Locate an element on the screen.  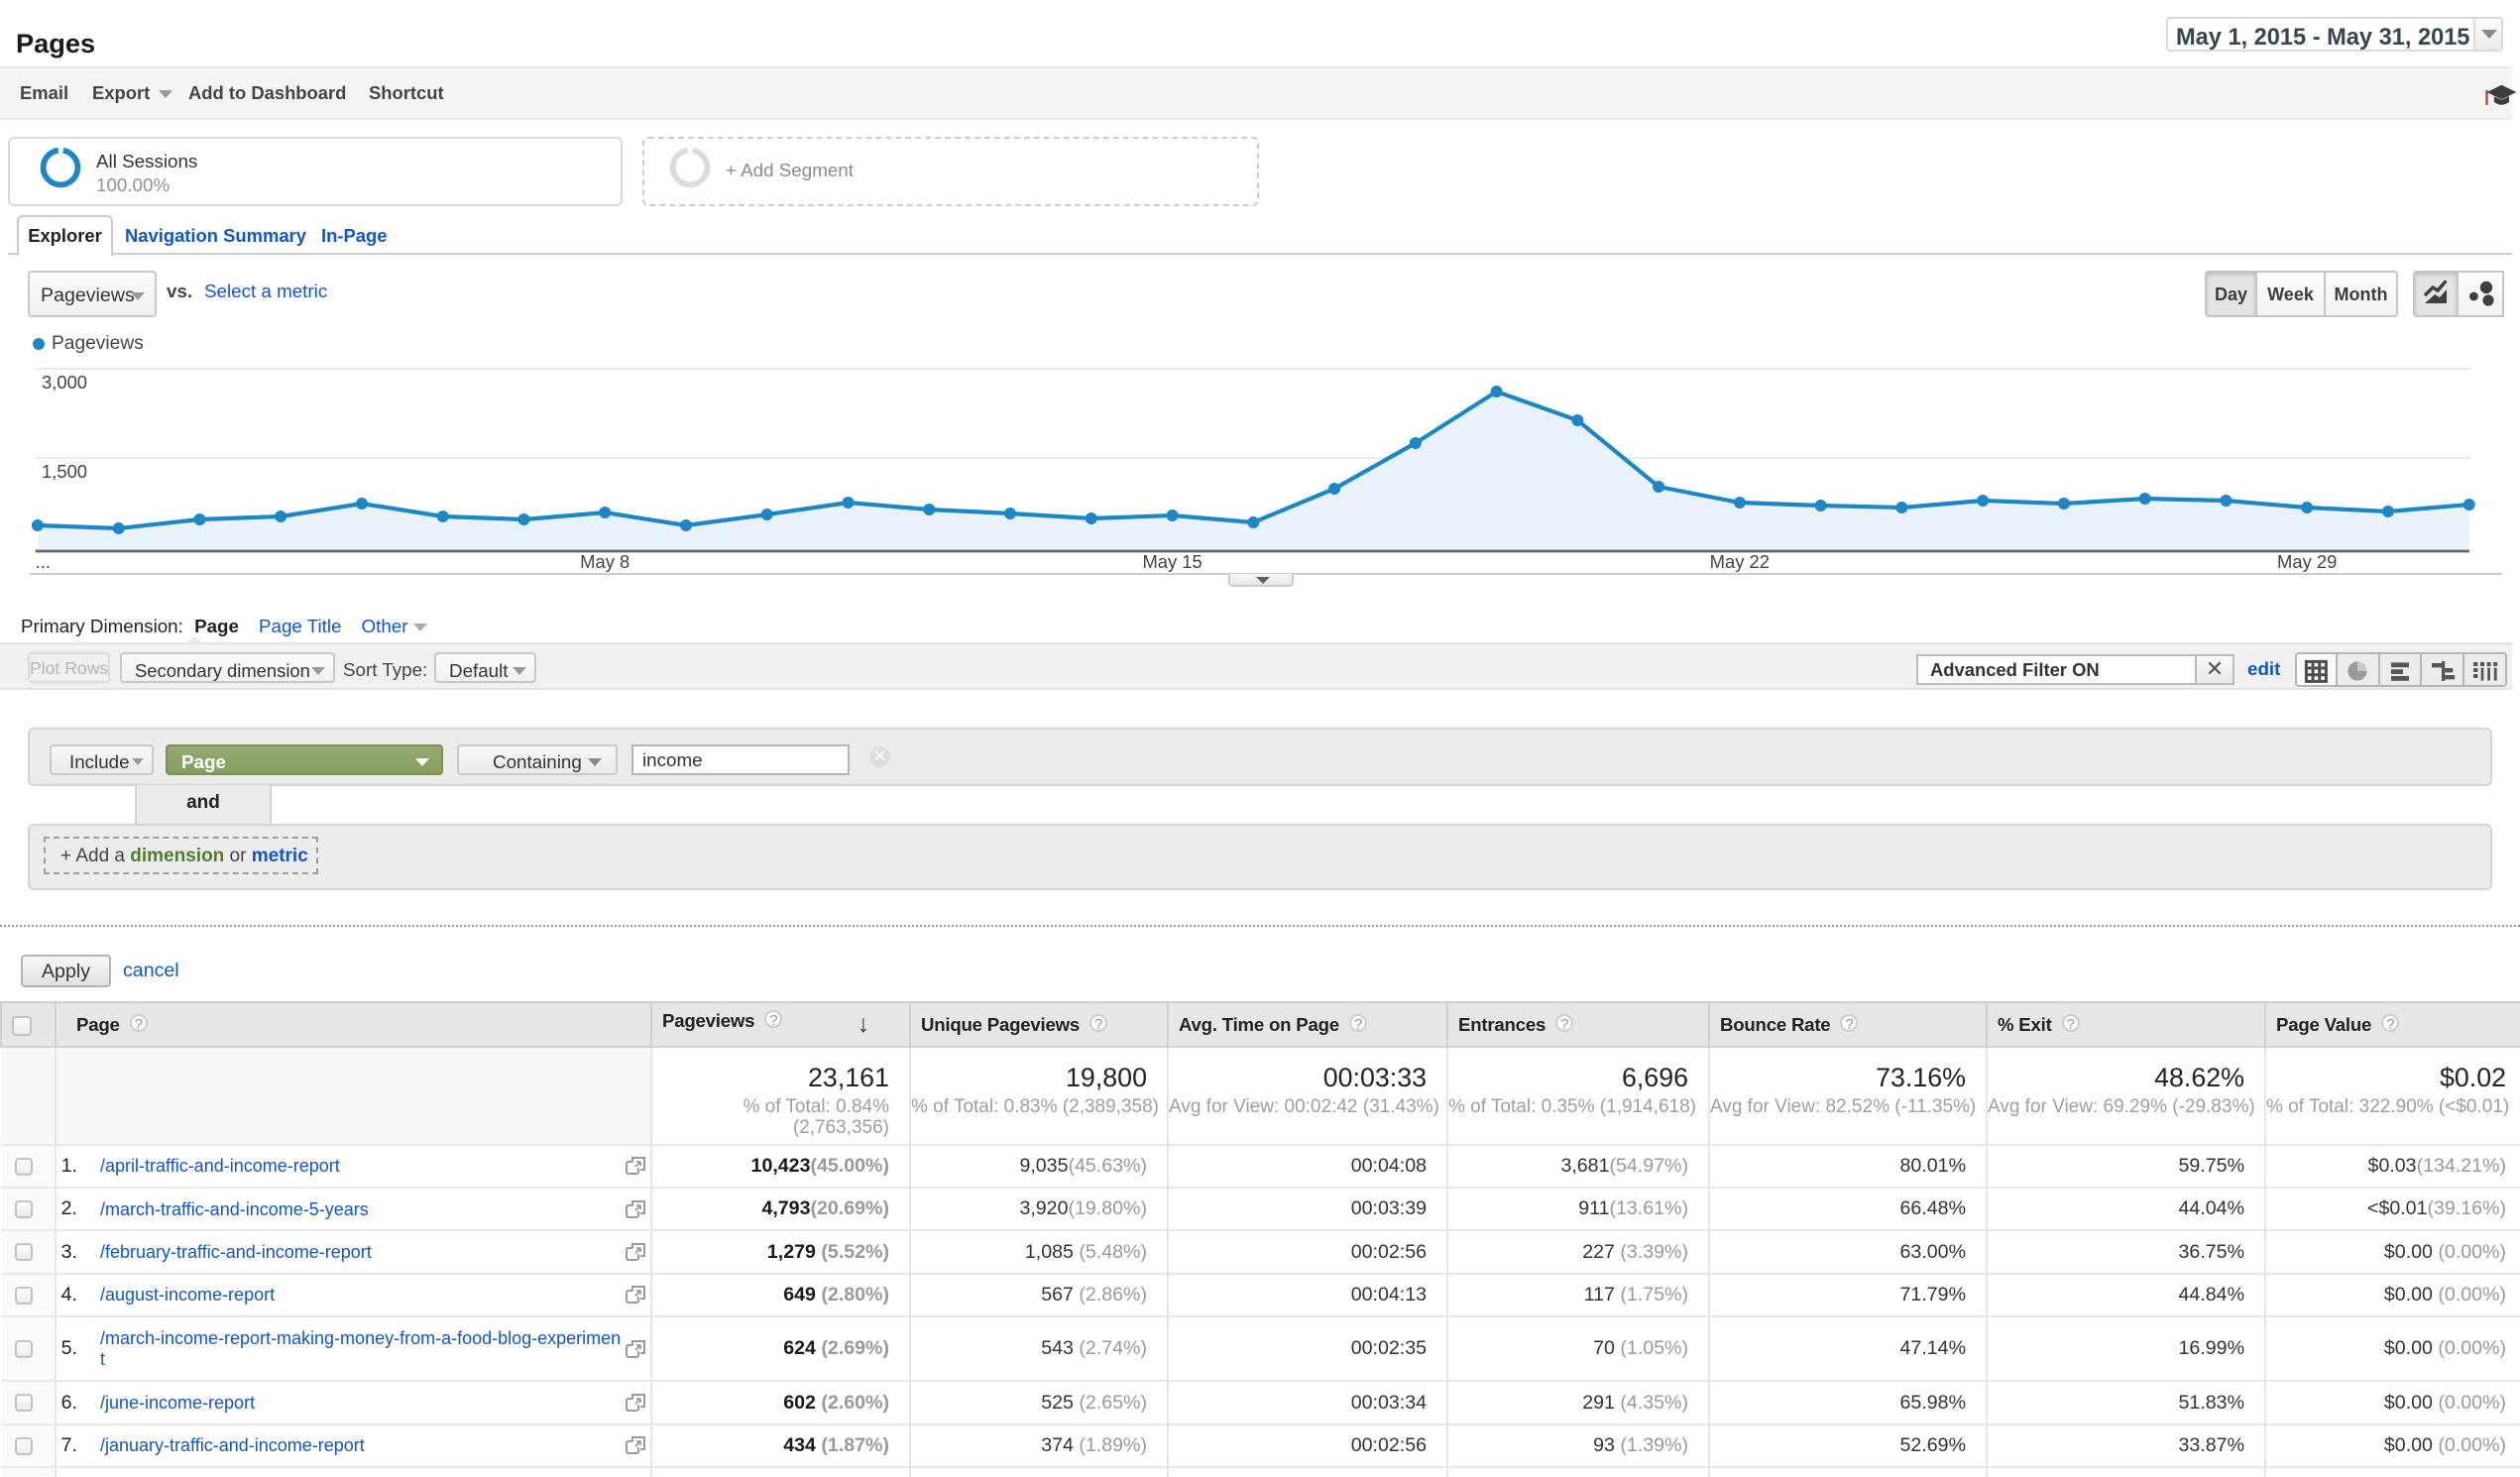
svg-text: 1,500 is located at coordinates (64, 472).